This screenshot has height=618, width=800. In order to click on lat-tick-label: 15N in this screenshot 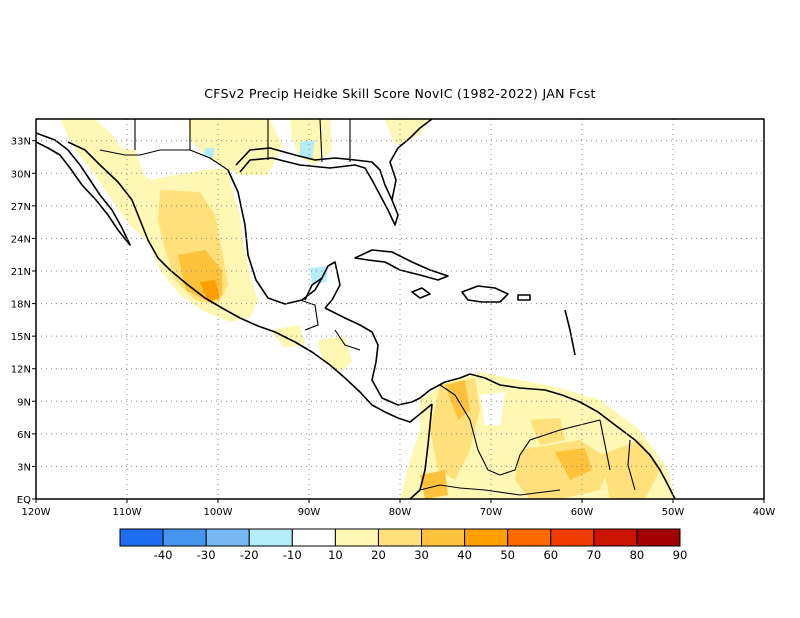, I will do `click(21, 337)`.